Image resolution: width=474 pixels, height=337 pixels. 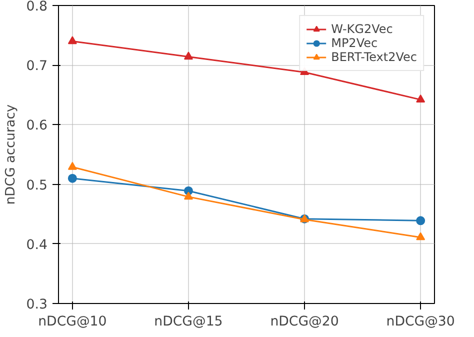 What do you see at coordinates (362, 29) in the screenshot?
I see `legend-label: W-KG2Vec` at bounding box center [362, 29].